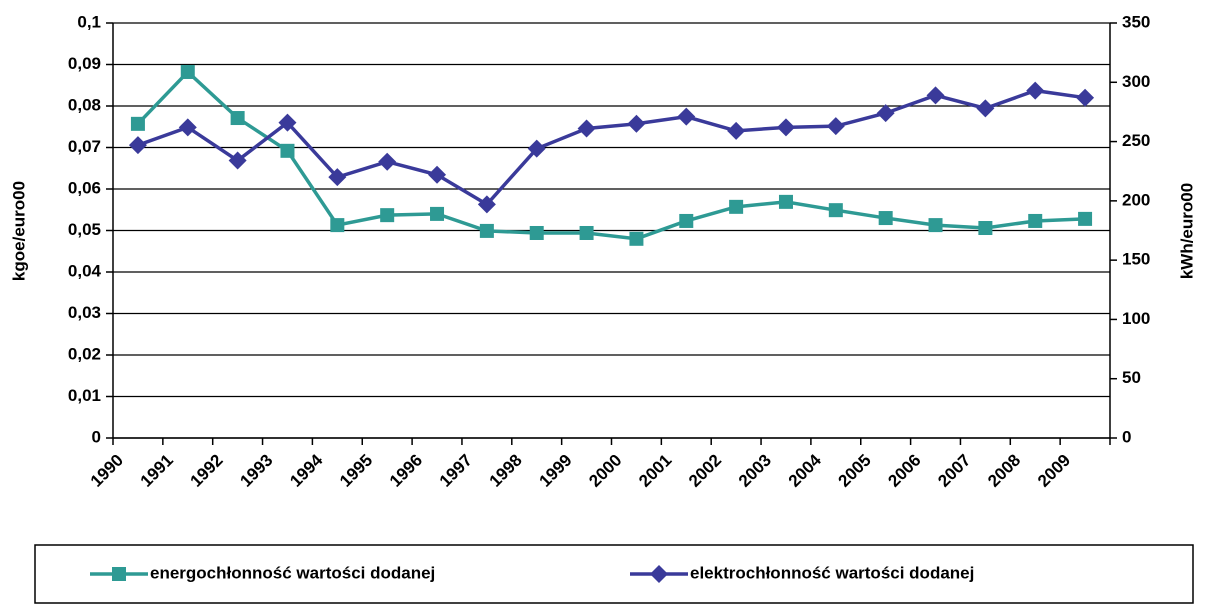 The width and height of the screenshot is (1207, 610). What do you see at coordinates (954, 471) in the screenshot?
I see `x-tick-label: 2007` at bounding box center [954, 471].